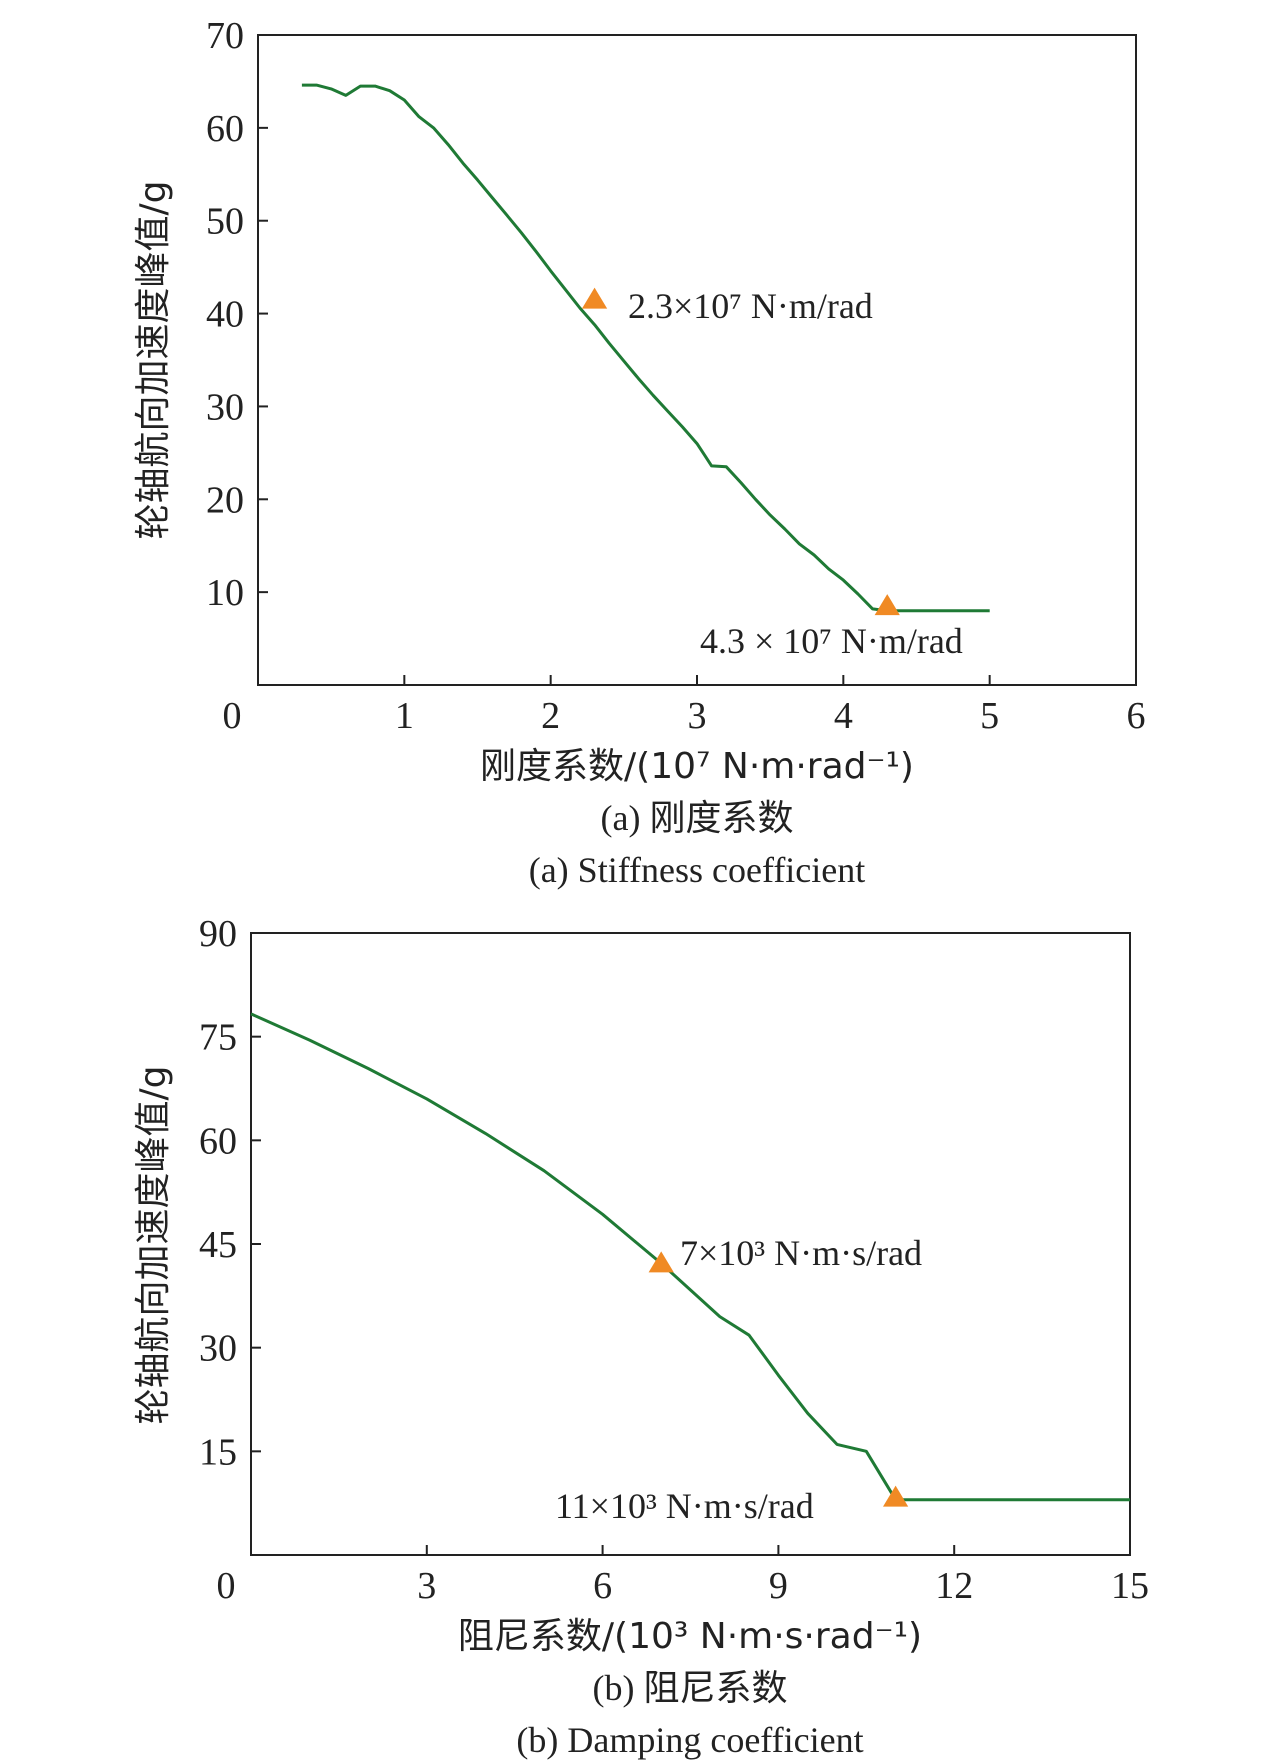  I want to click on caption-en-a: (a) Stiffness coefficient, so click(697, 870).